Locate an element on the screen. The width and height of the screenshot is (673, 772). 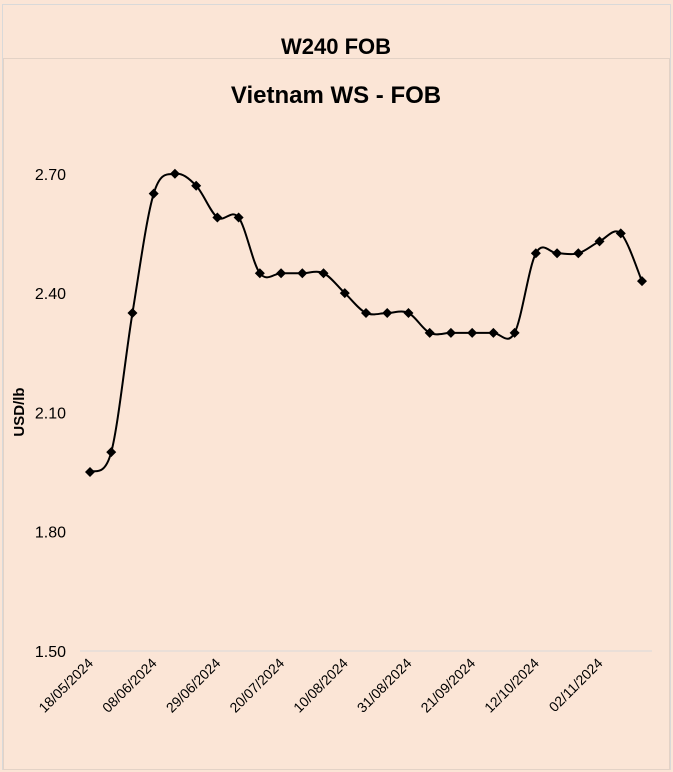
y-tick-label: 2.40 is located at coordinates (50, 294).